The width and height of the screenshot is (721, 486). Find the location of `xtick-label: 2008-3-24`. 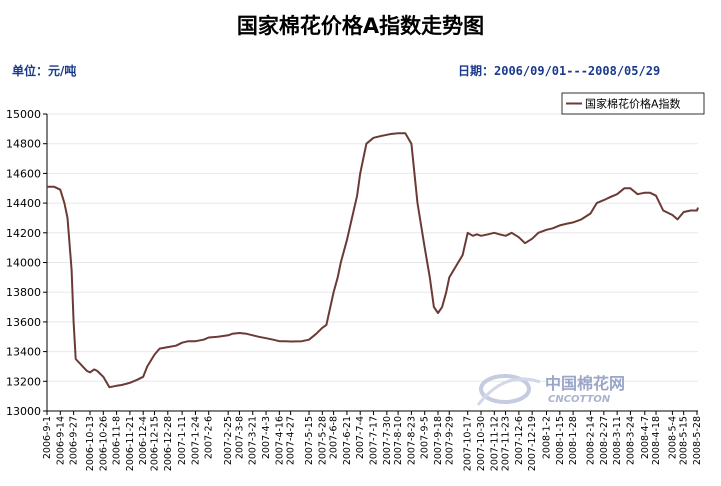

xtick-label: 2008-3-24 is located at coordinates (630, 440).